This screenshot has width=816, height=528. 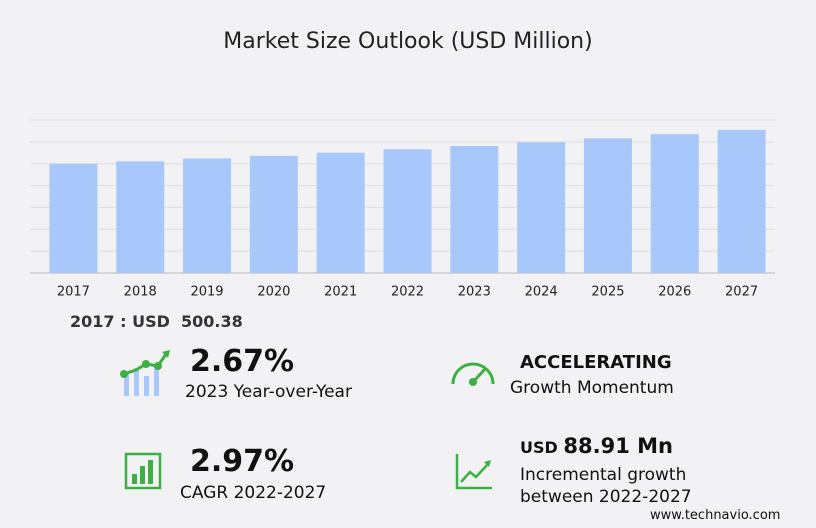 What do you see at coordinates (606, 497) in the screenshot?
I see `incremental-label: between 2022-2027` at bounding box center [606, 497].